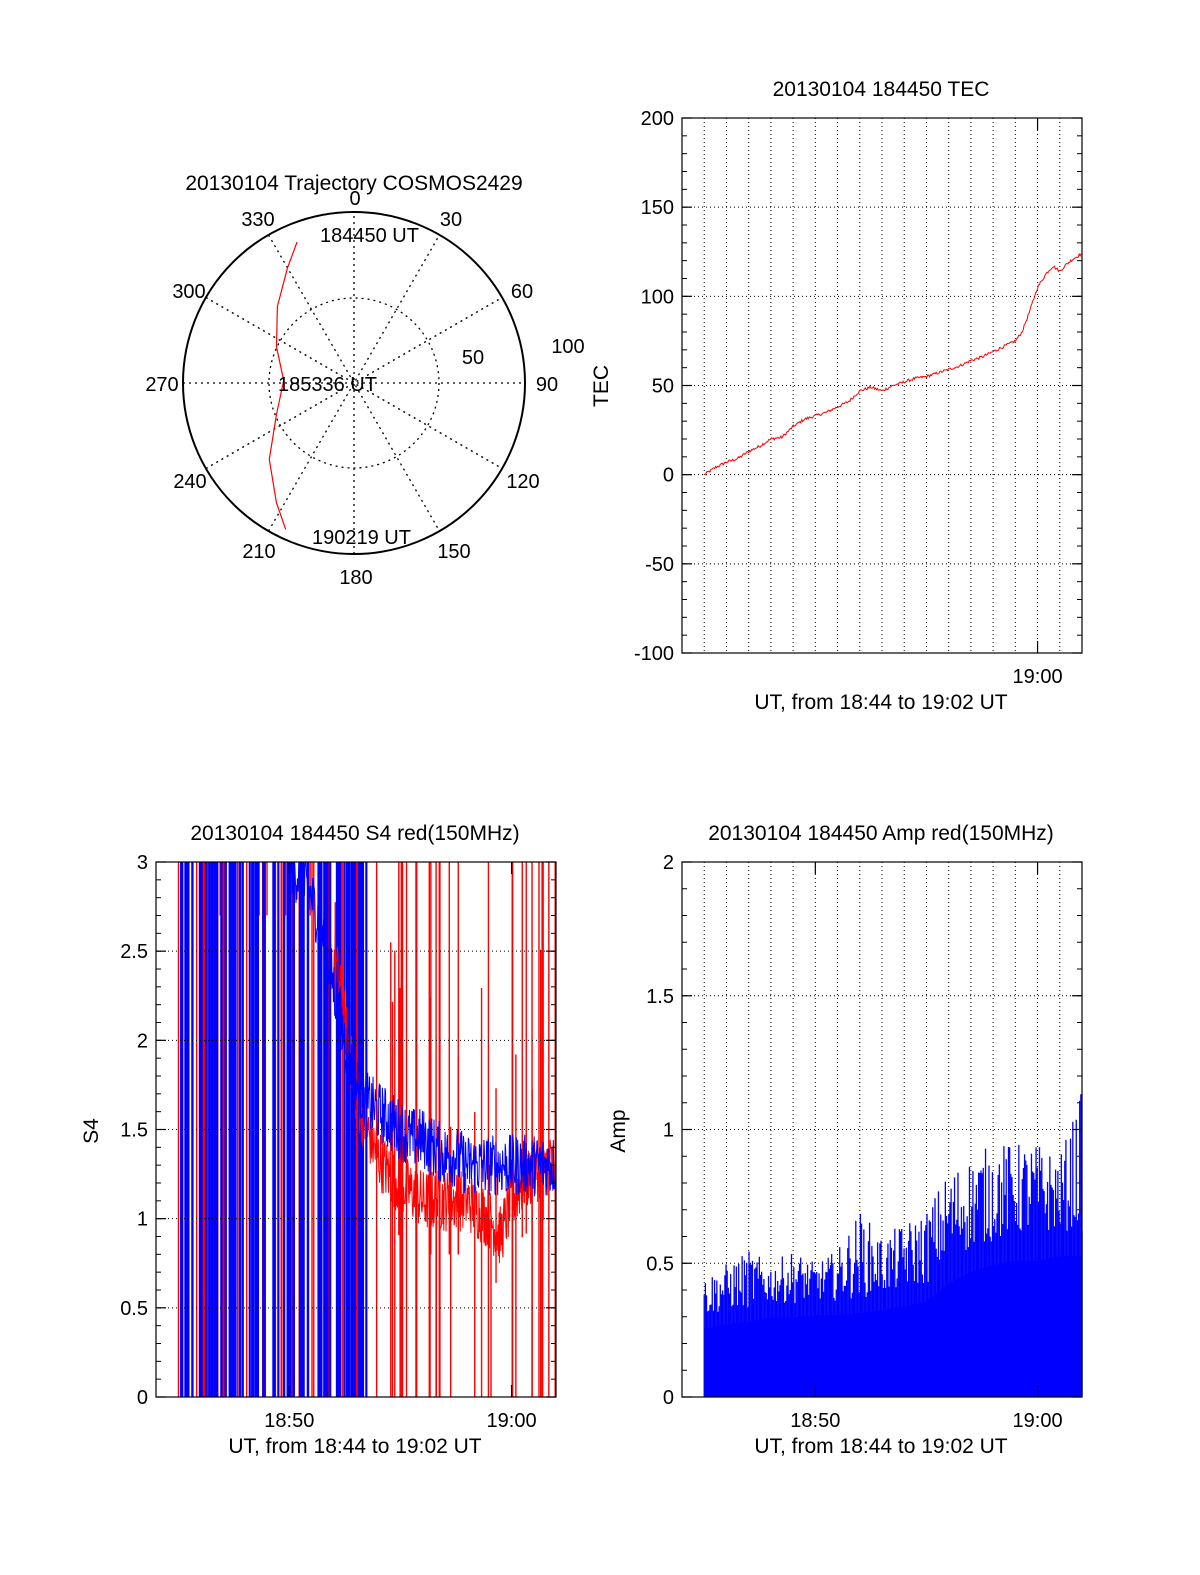  Describe the element at coordinates (423, 1028) in the screenshot. I see `s4-blue-series` at that location.